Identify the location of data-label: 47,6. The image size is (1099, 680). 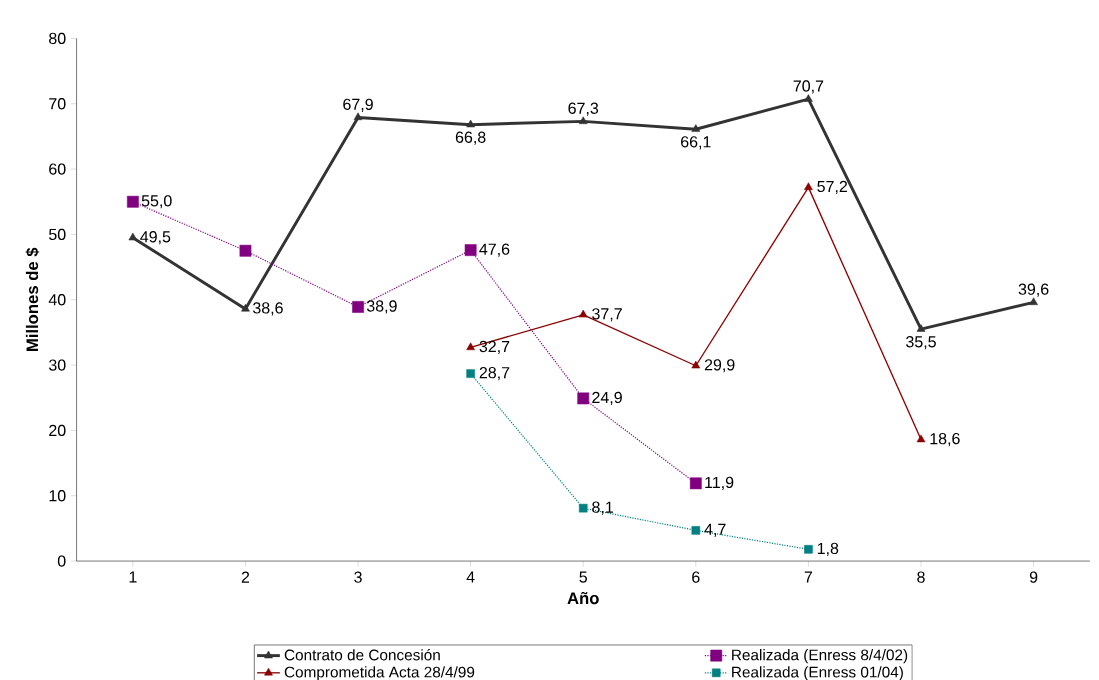
(494, 250).